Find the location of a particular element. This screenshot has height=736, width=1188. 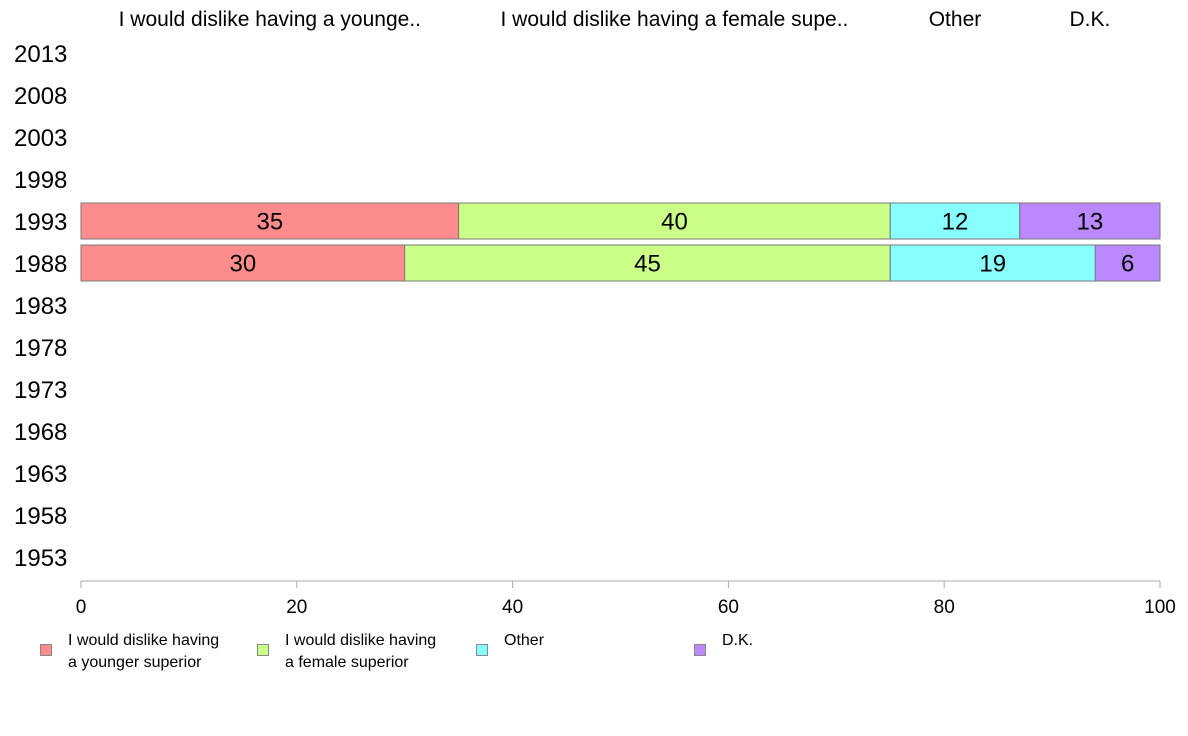

x-tick-label-100: 100 is located at coordinates (1160, 607).